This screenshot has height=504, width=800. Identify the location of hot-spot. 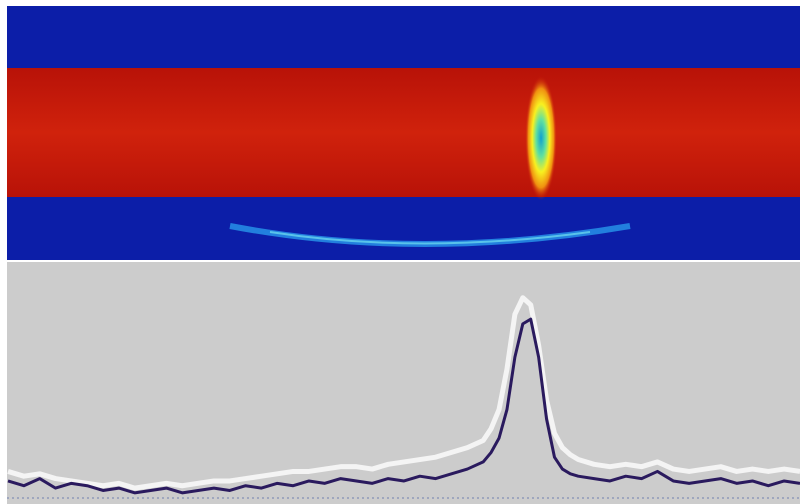
(541, 138).